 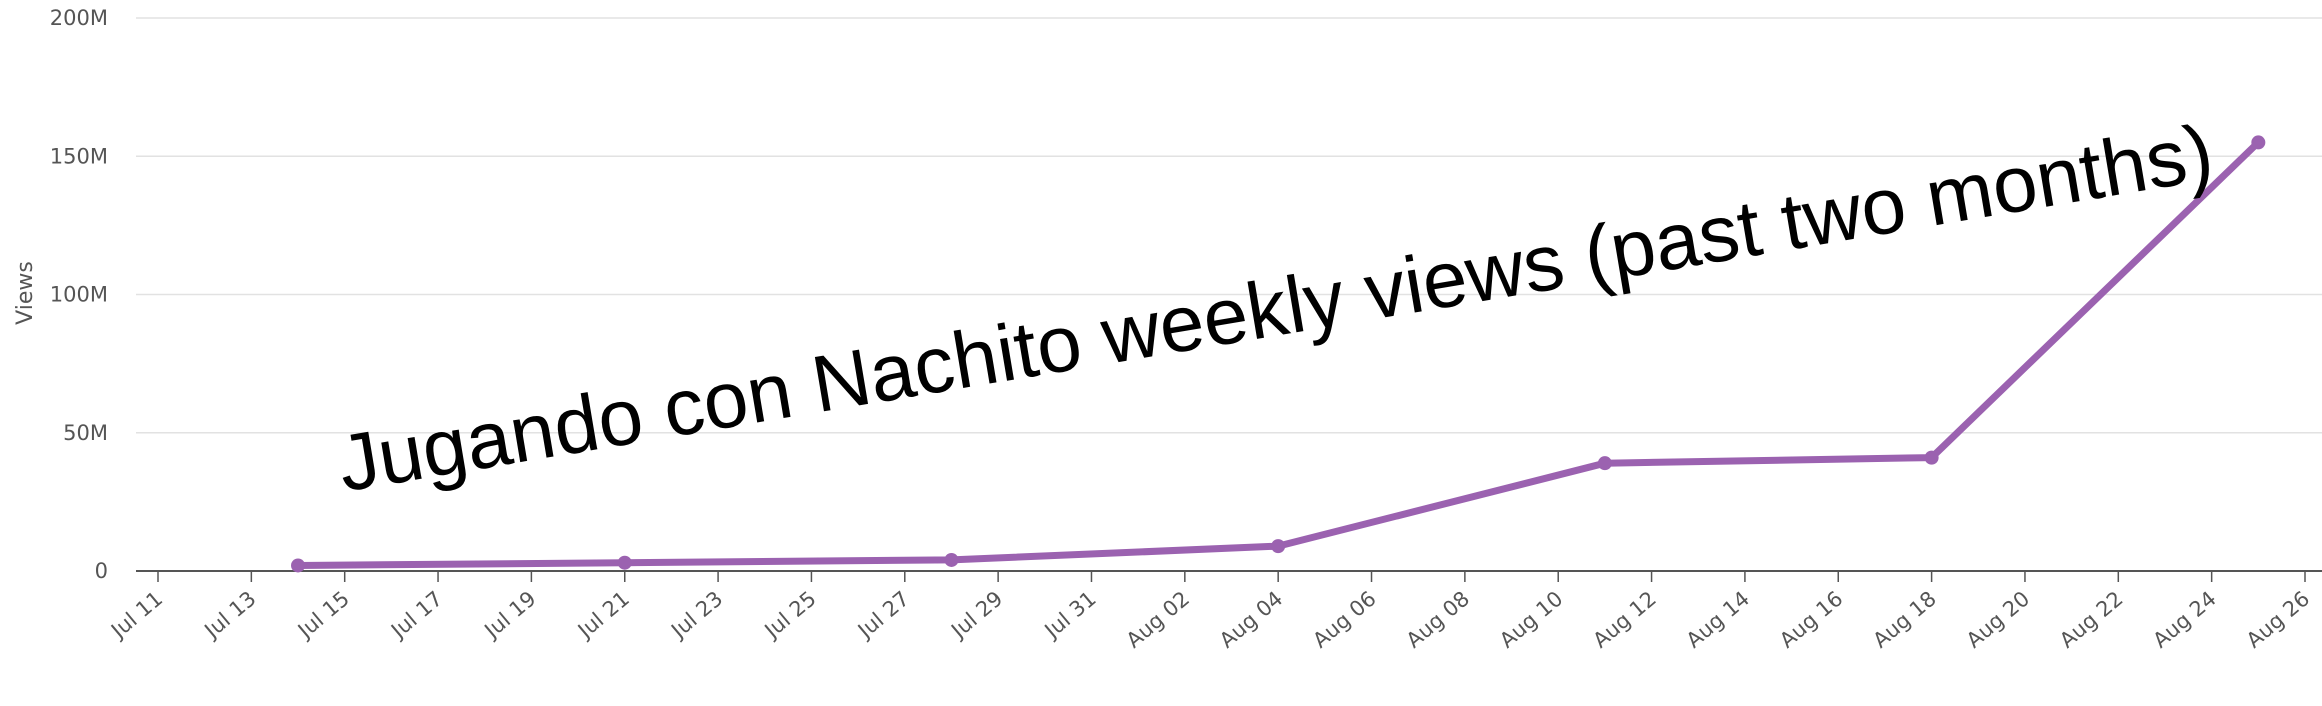 I want to click on y-tick-label: 50M, so click(x=85, y=433).